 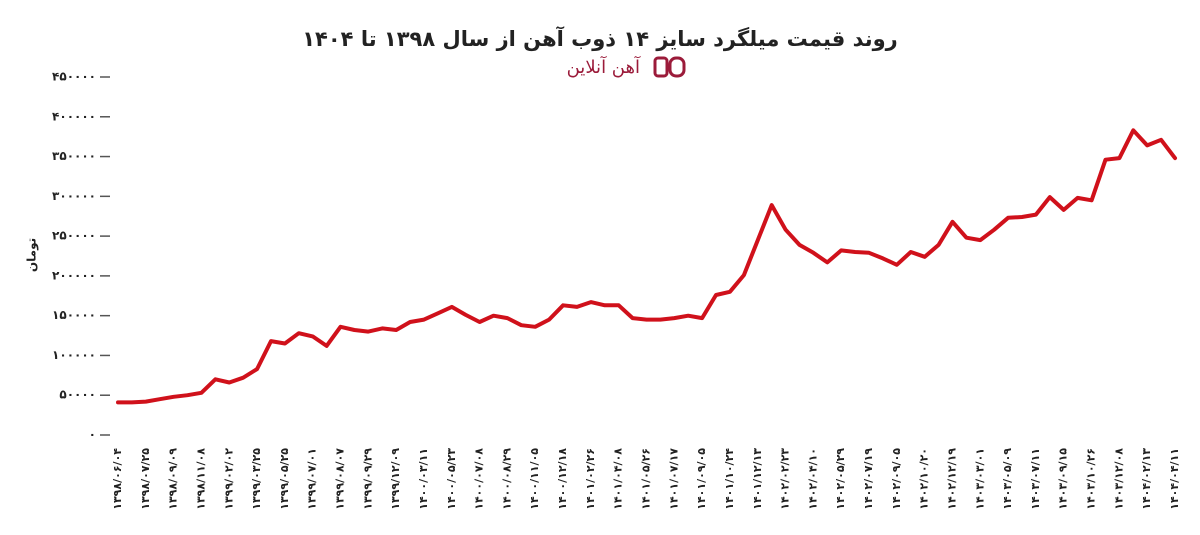 What do you see at coordinates (367, 479) in the screenshot?
I see `x-tick-label: ۱۳۹۹/۰۹/۲۹` at bounding box center [367, 479].